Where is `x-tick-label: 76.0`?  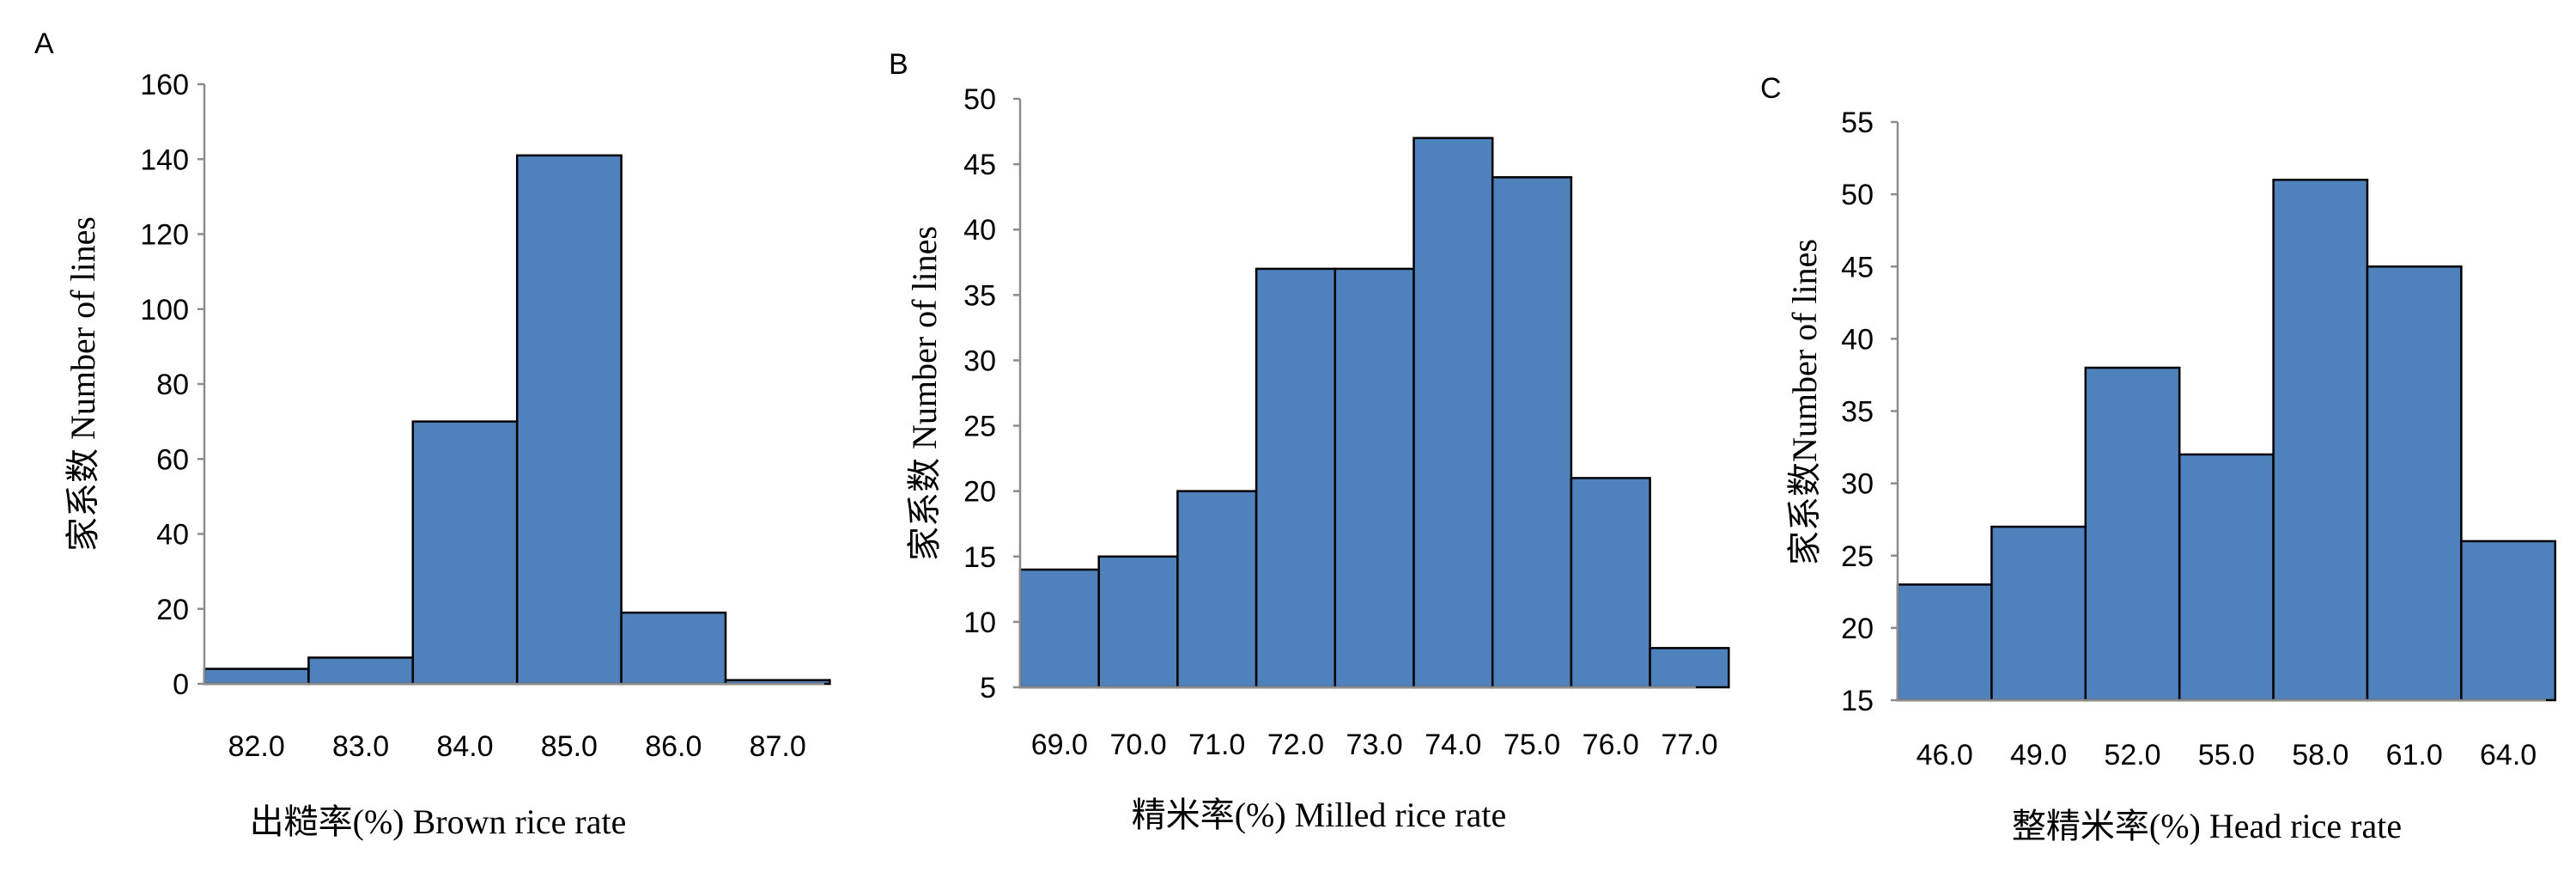 x-tick-label: 76.0 is located at coordinates (1611, 745).